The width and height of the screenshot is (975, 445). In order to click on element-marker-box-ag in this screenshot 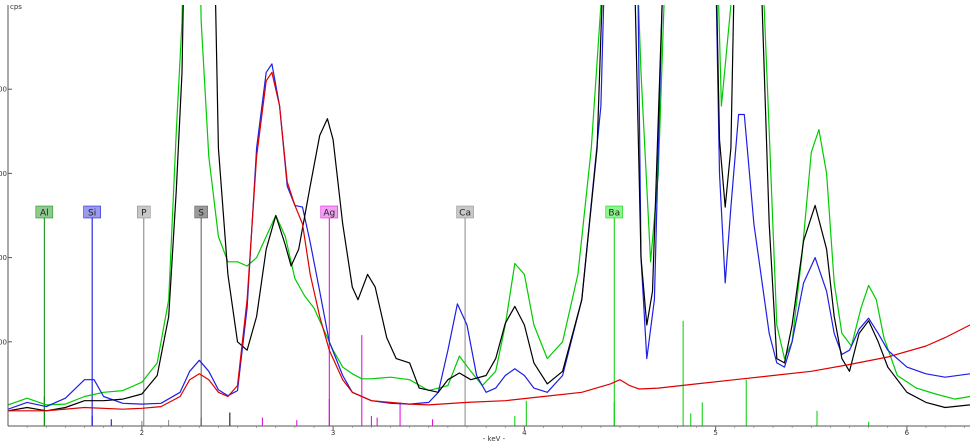, I will do `click(329, 212)`.